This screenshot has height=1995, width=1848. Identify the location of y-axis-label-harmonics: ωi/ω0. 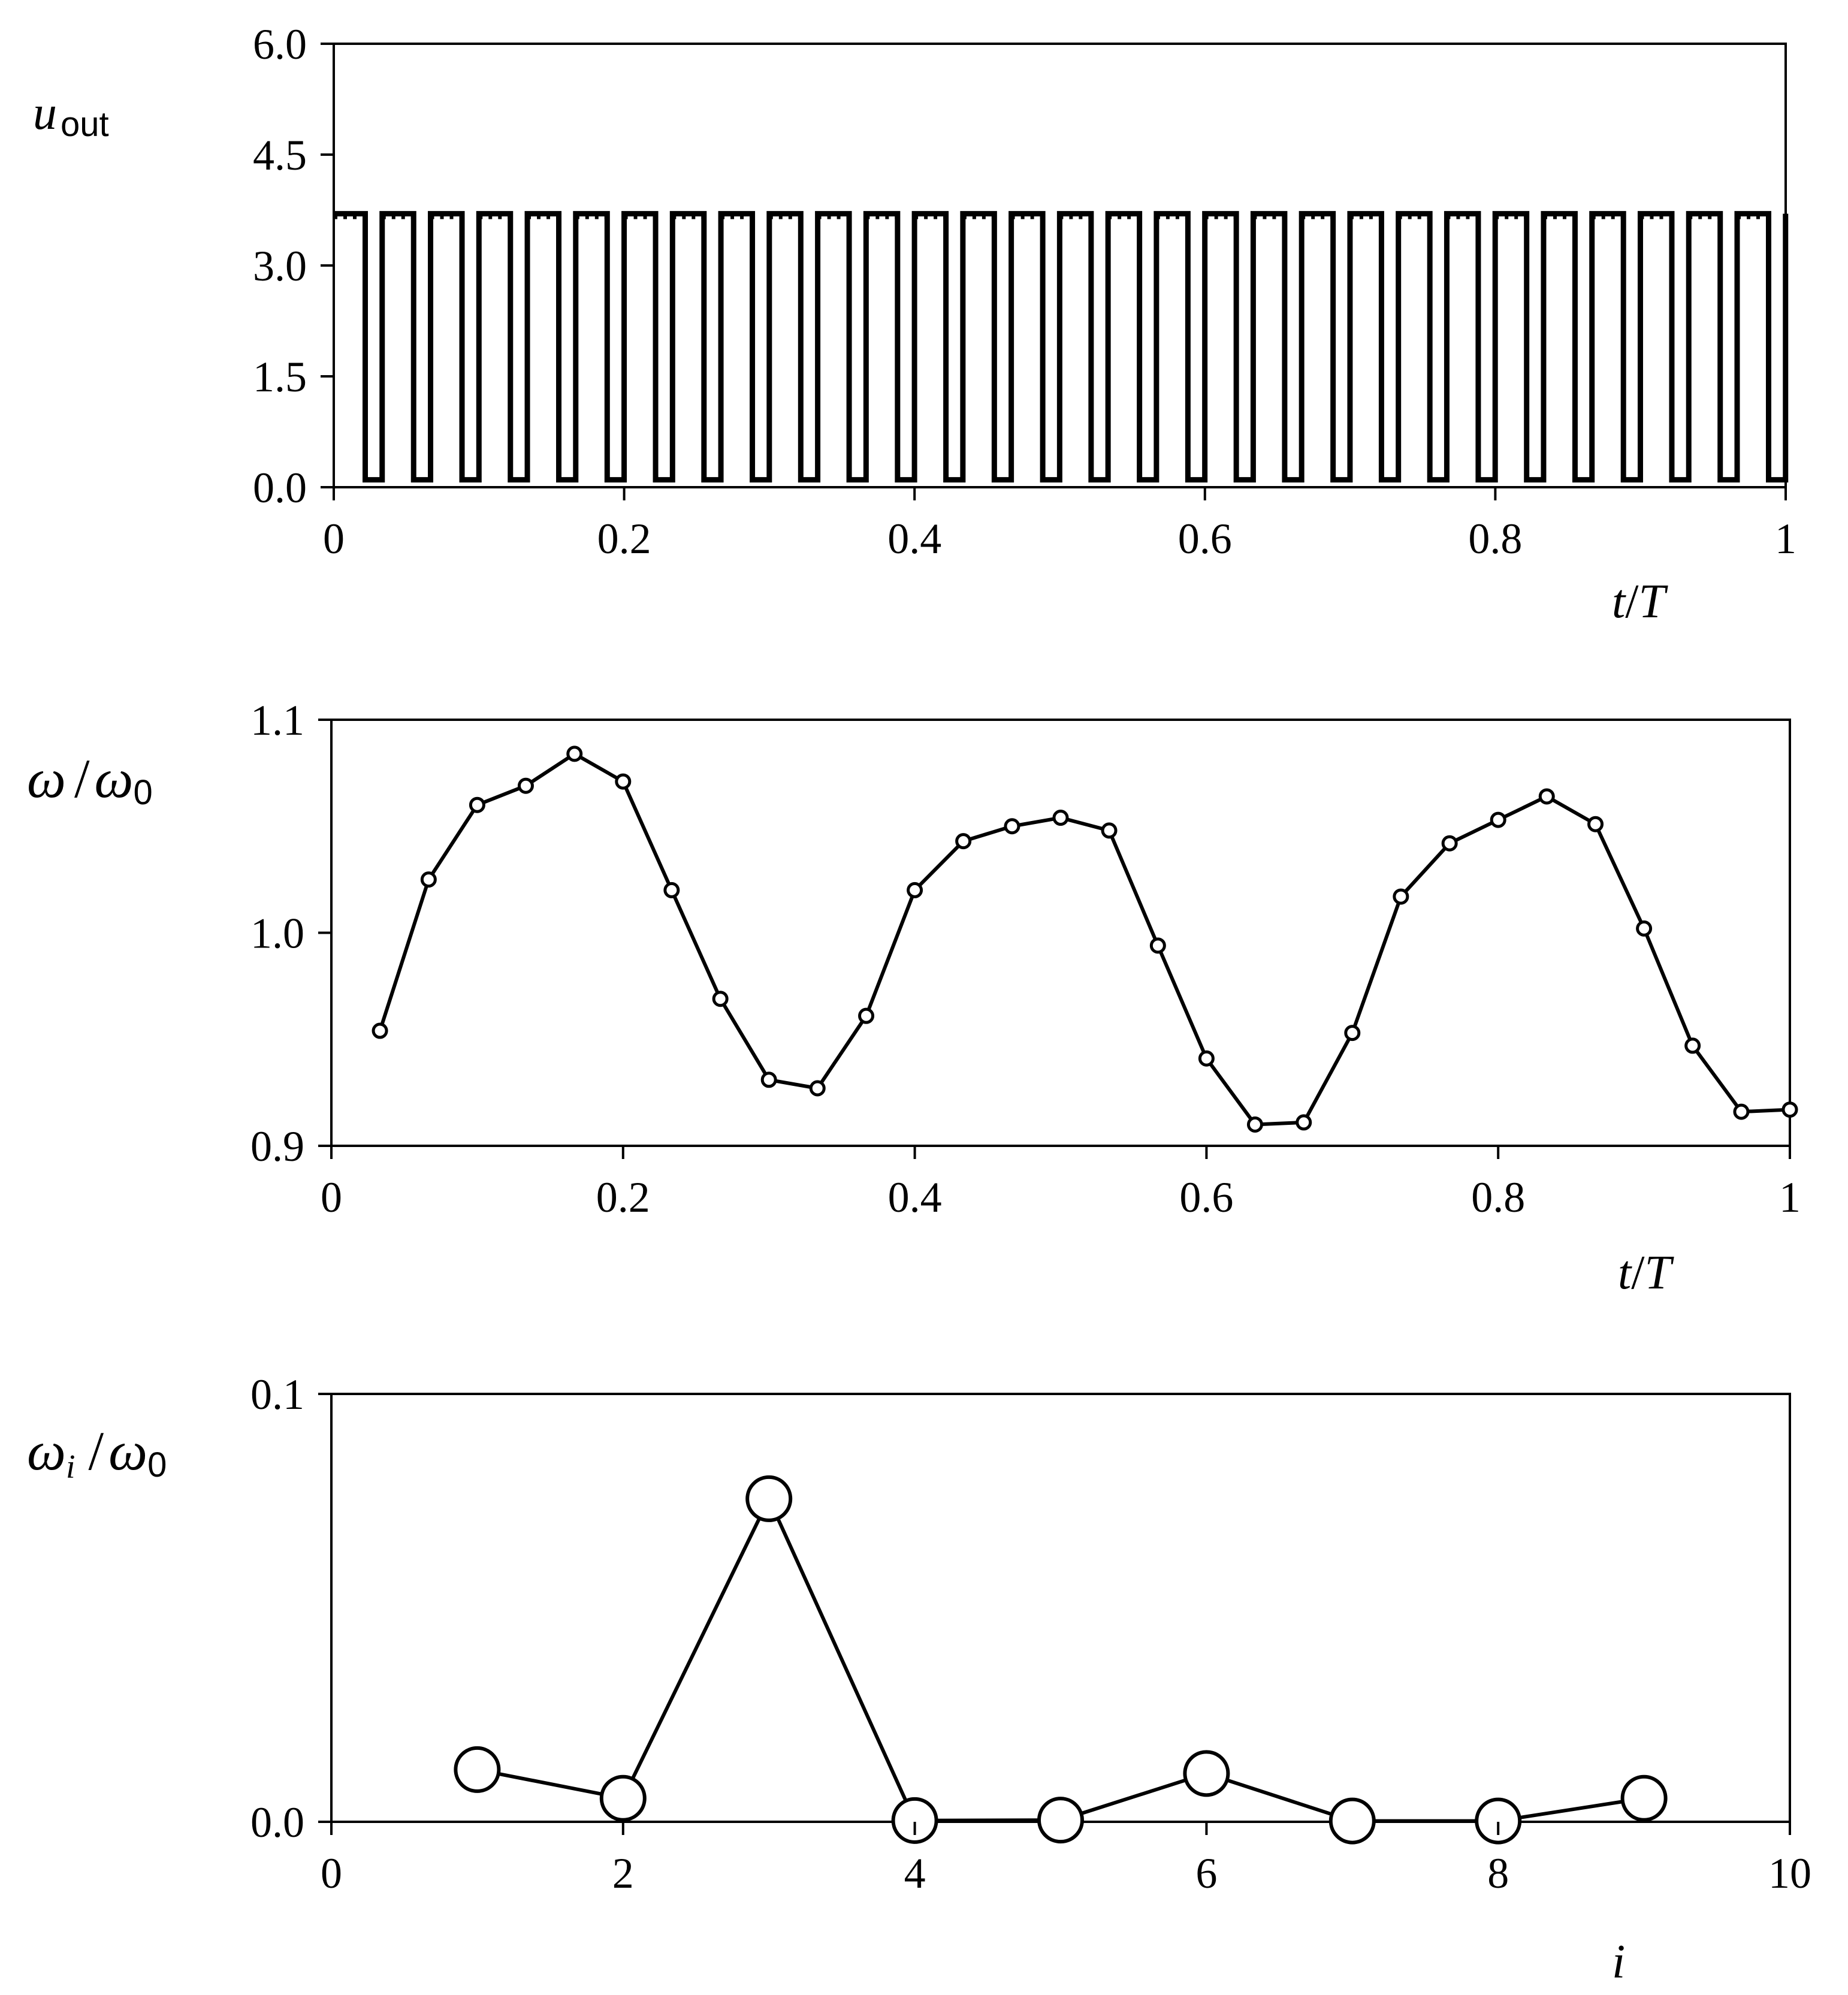
(97, 1453).